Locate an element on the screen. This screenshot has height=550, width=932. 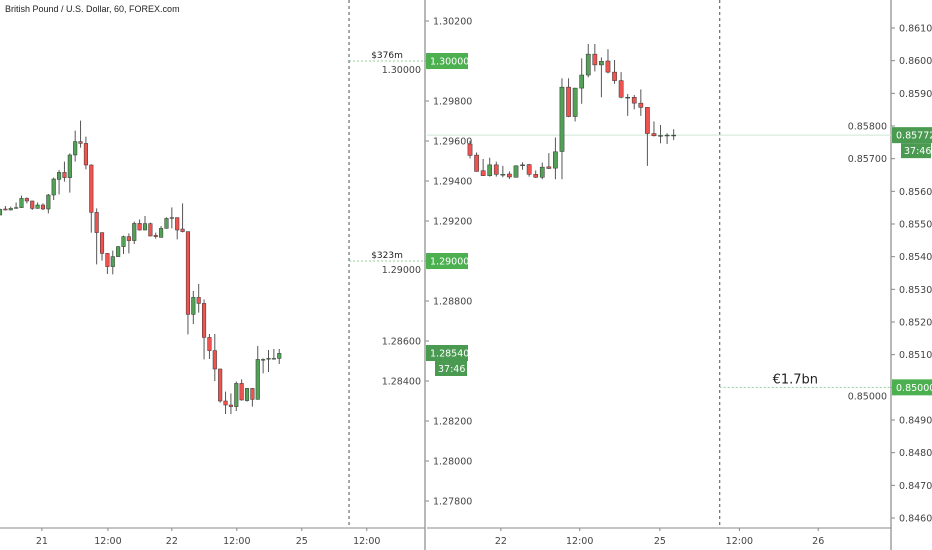
bar-countdown-label: 37:46 is located at coordinates (451, 369).